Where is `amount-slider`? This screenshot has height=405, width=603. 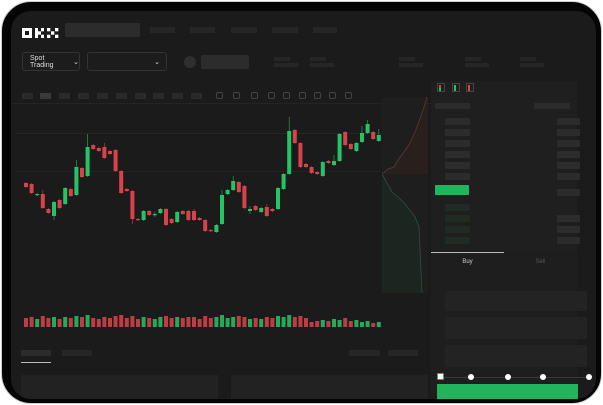 amount-slider is located at coordinates (515, 377).